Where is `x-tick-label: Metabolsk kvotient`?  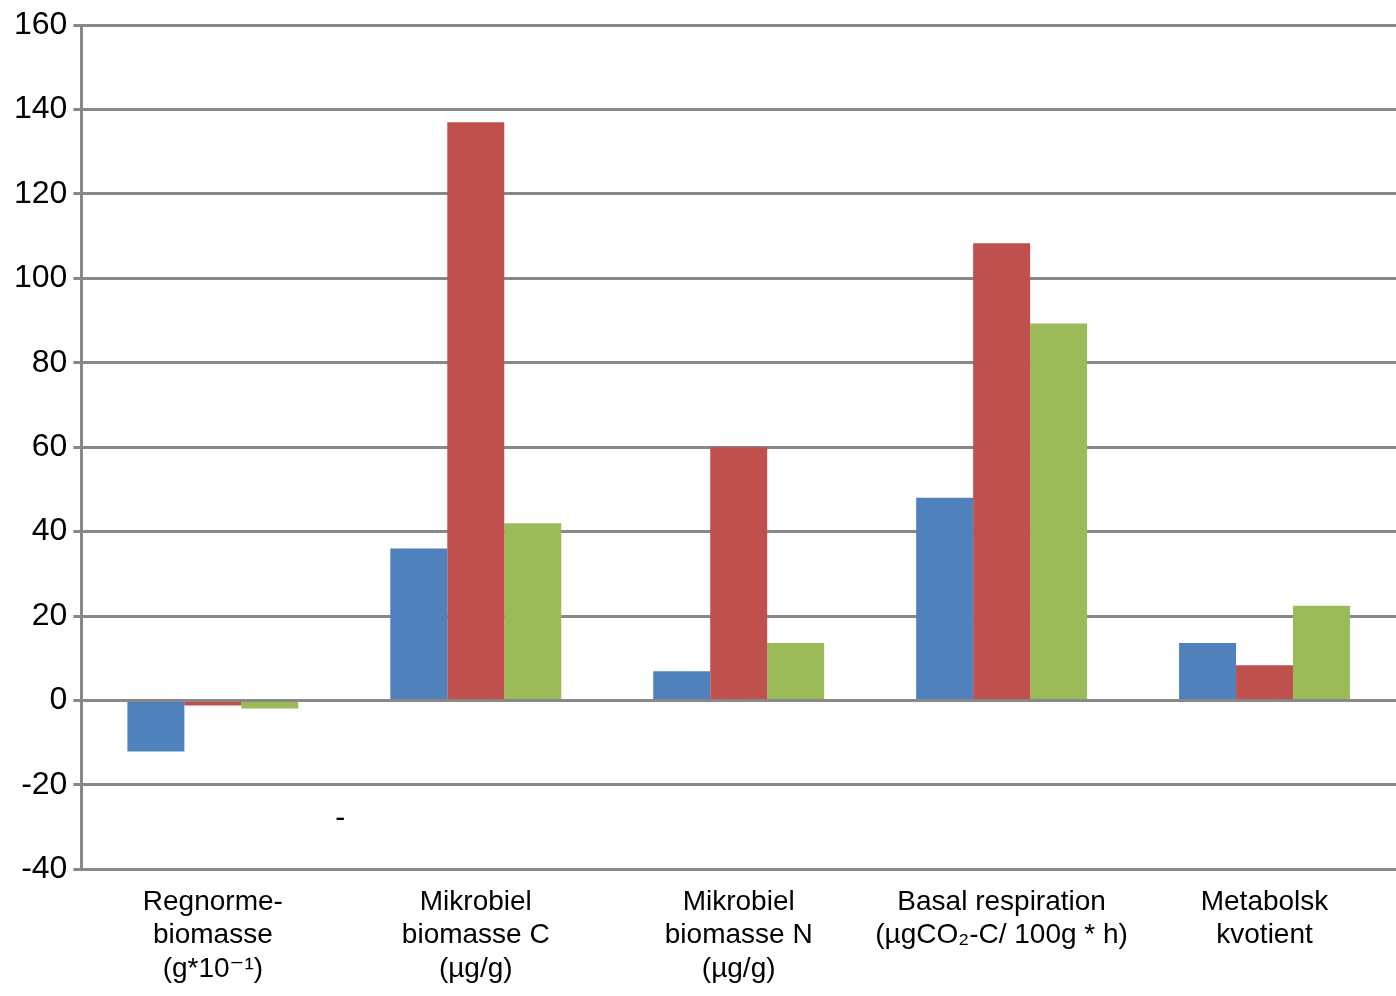 x-tick-label: Metabolsk kvotient is located at coordinates (1265, 917).